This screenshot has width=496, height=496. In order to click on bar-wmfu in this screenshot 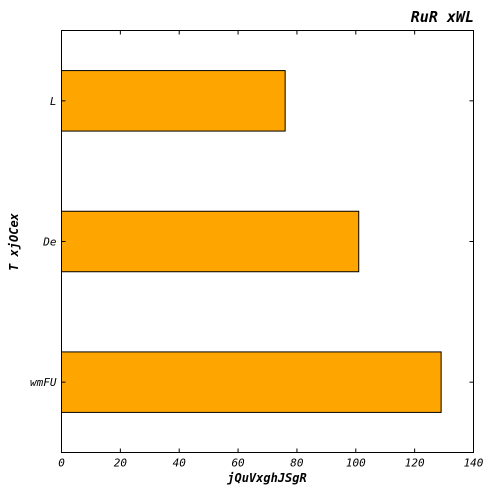, I will do `click(251, 382)`.